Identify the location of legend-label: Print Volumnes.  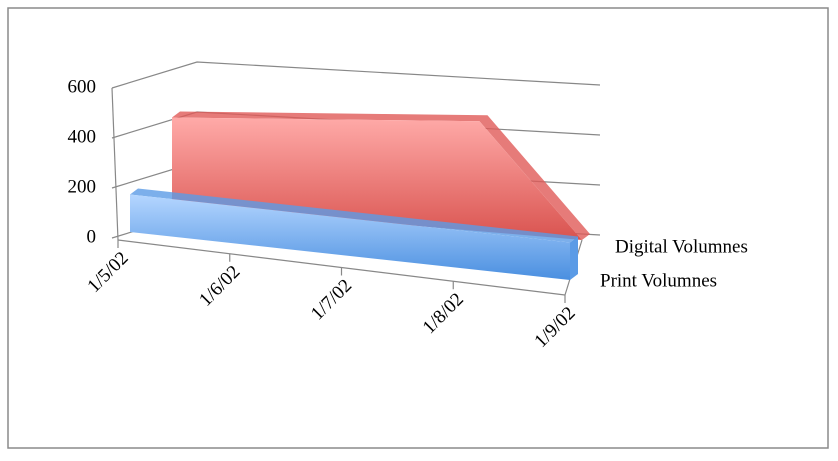
(658, 280).